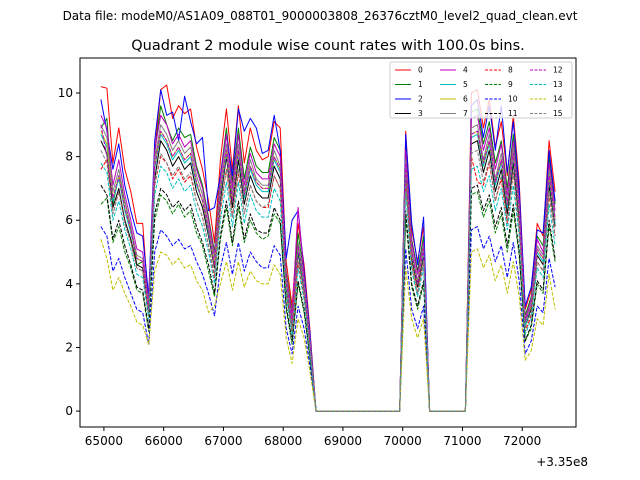 The height and width of the screenshot is (480, 640). I want to click on x-tick-label: 67000, so click(223, 441).